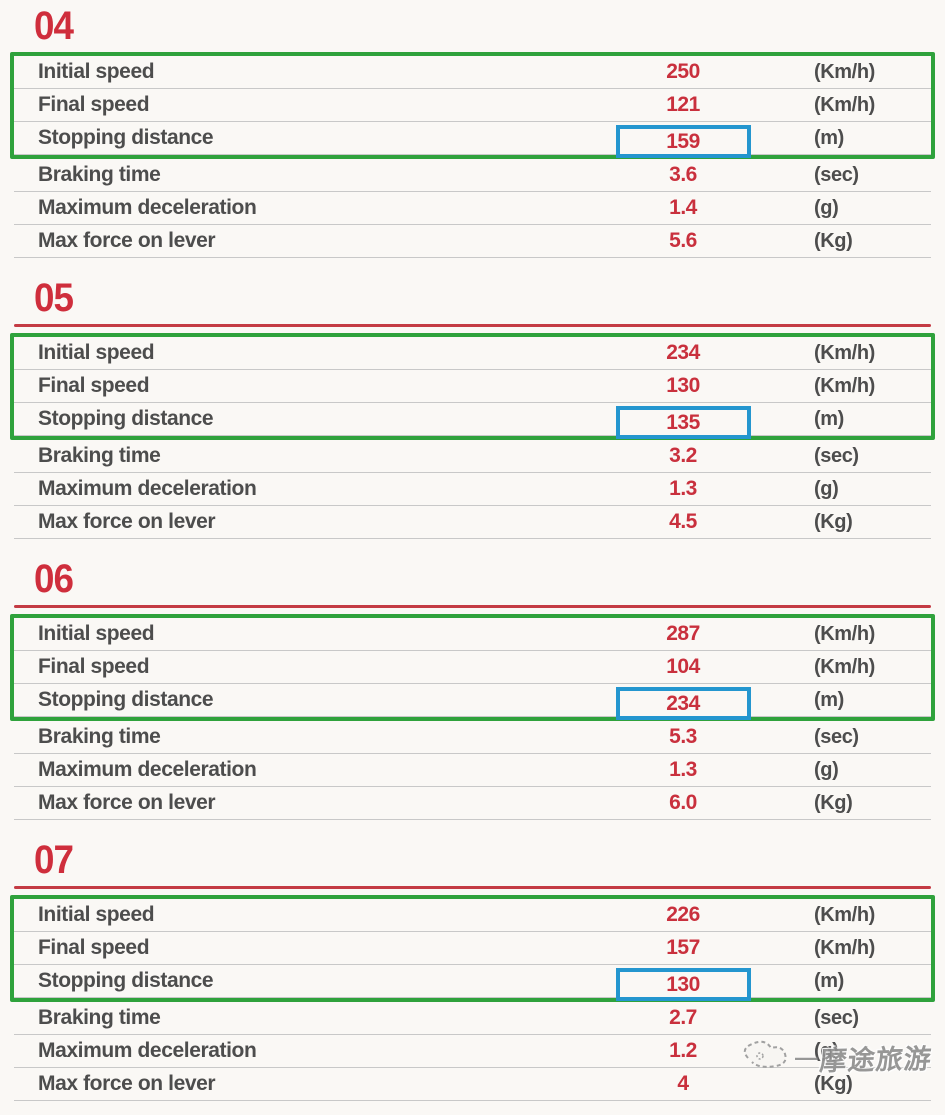  I want to click on stopping-distance-highlight-box: 130, so click(683, 984).